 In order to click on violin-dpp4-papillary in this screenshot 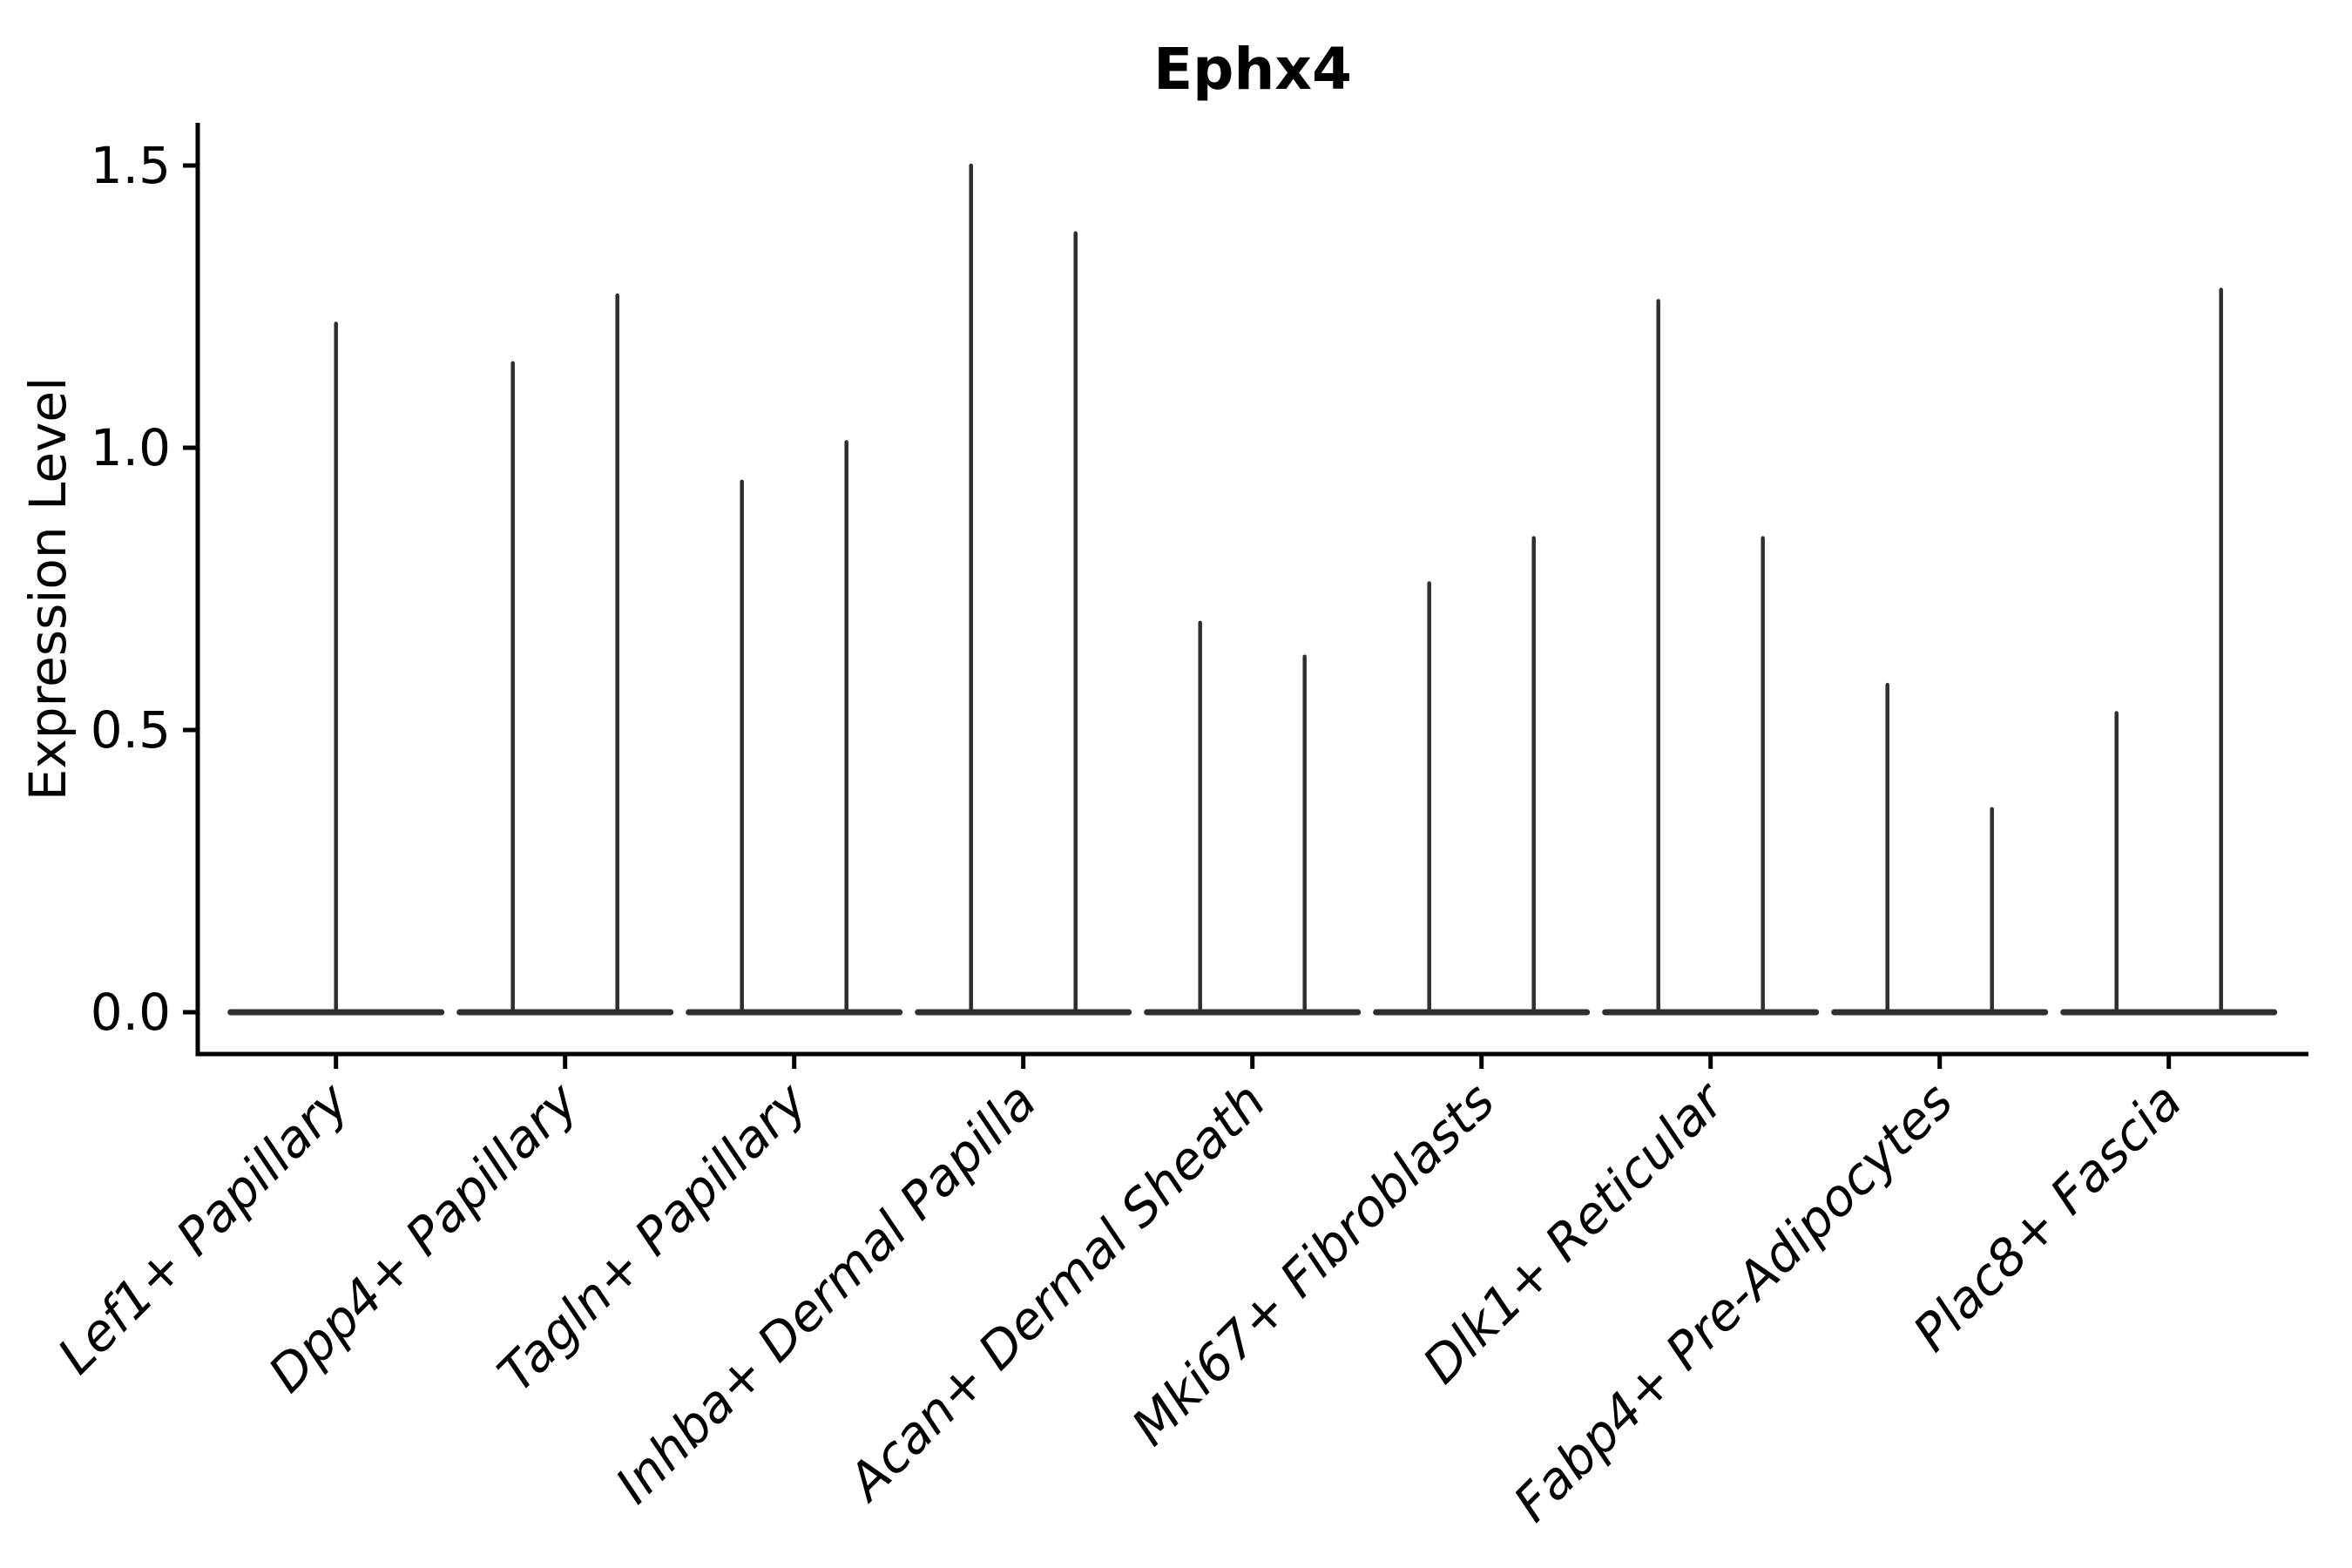, I will do `click(565, 654)`.